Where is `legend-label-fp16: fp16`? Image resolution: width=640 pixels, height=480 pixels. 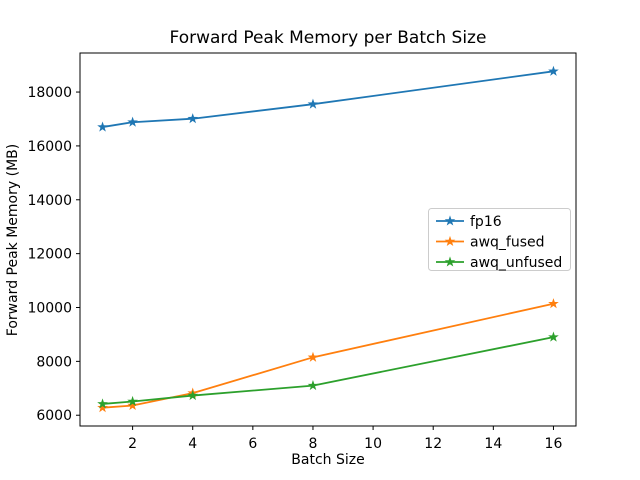 legend-label-fp16: fp16 is located at coordinates (486, 222).